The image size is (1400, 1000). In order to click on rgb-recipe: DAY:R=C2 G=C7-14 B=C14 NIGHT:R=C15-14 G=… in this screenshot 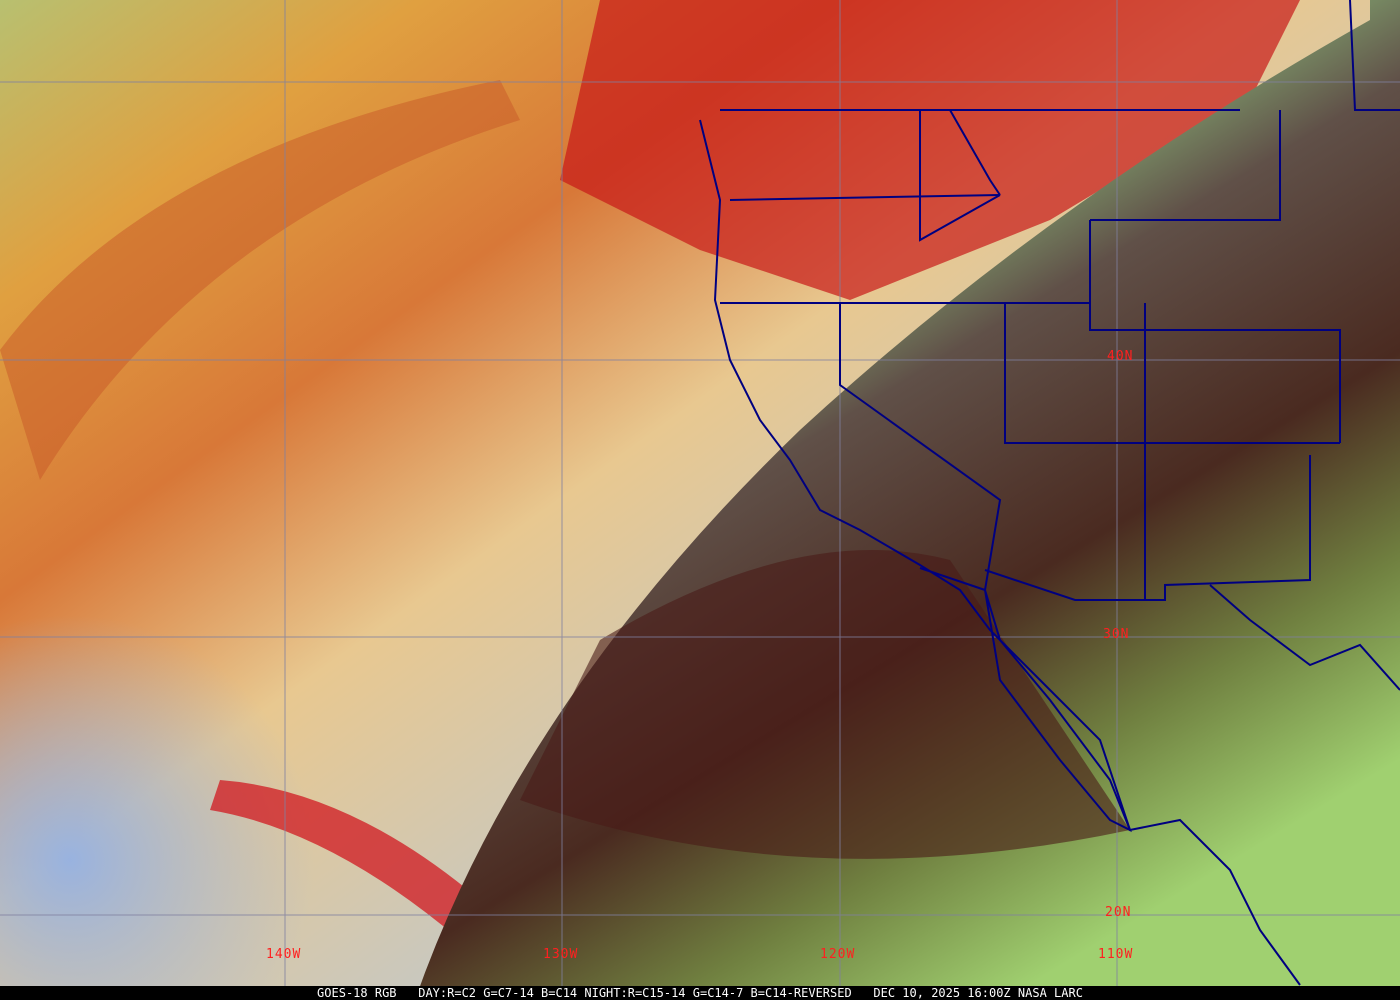, I will do `click(635, 993)`.